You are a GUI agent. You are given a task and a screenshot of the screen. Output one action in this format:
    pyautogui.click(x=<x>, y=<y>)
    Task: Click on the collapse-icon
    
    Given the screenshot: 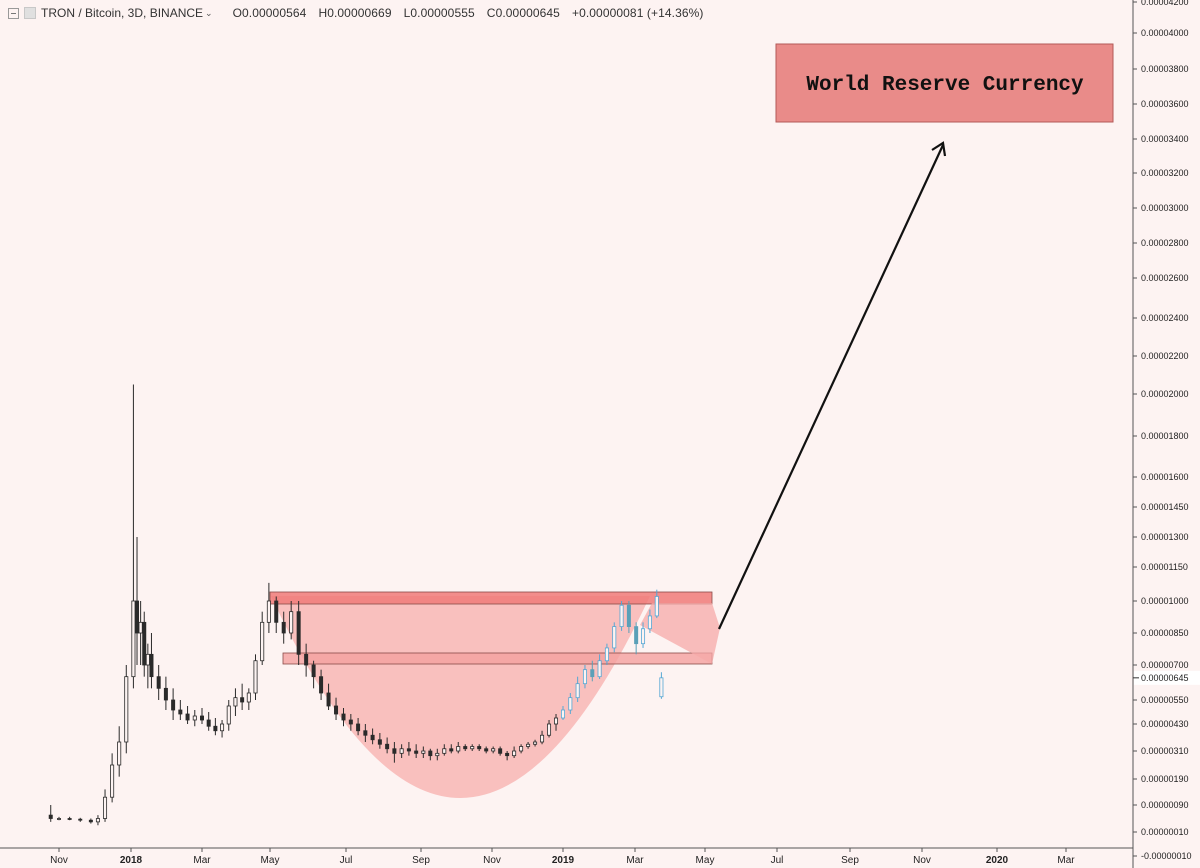 What is the action you would take?
    pyautogui.click(x=13, y=13)
    